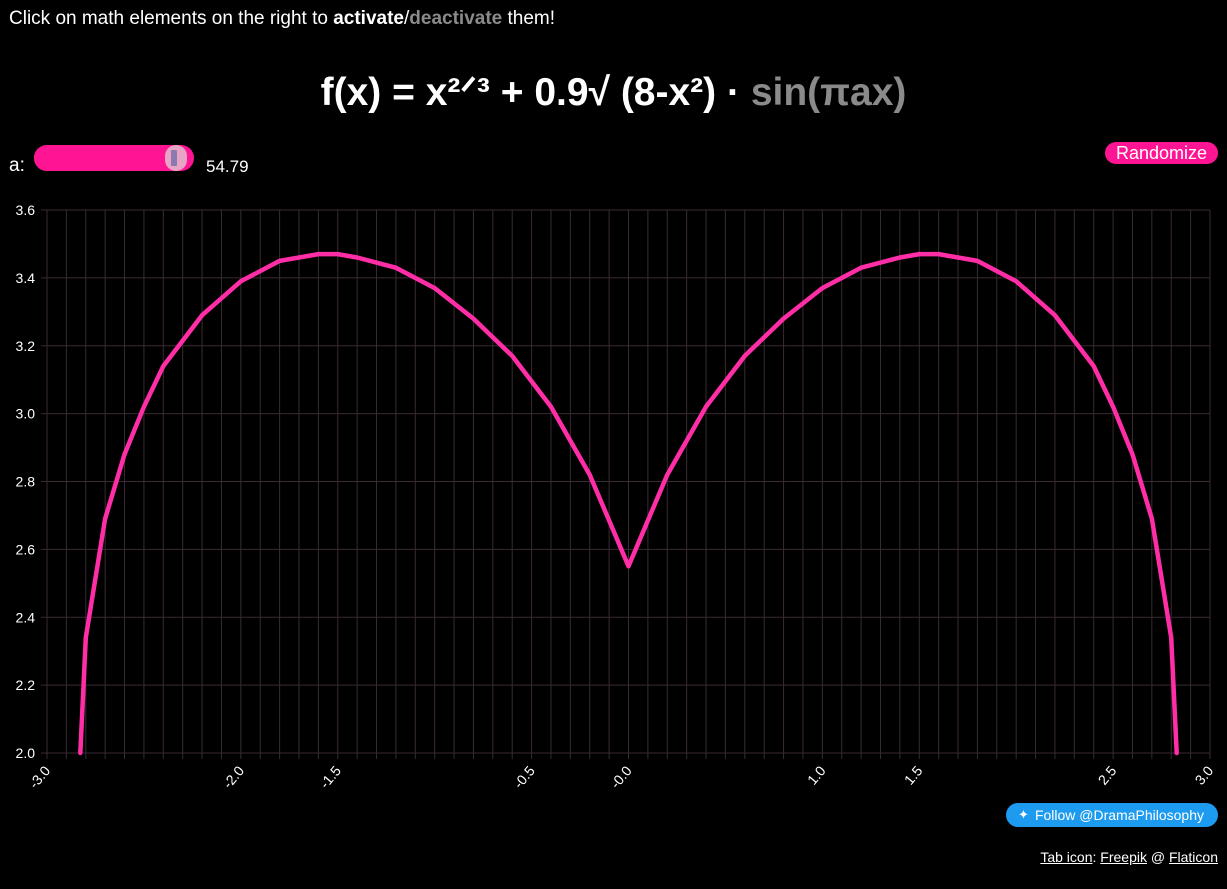  Describe the element at coordinates (512, 92) in the screenshot. I see `formula-plus: +` at that location.